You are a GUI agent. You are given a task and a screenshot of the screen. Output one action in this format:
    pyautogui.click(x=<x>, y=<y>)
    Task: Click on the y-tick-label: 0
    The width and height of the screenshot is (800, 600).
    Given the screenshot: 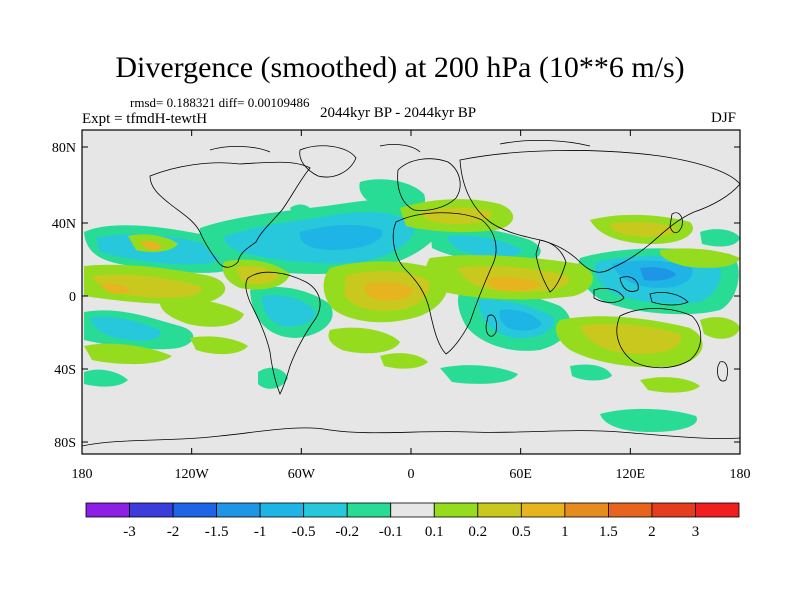 What is the action you would take?
    pyautogui.click(x=72, y=297)
    